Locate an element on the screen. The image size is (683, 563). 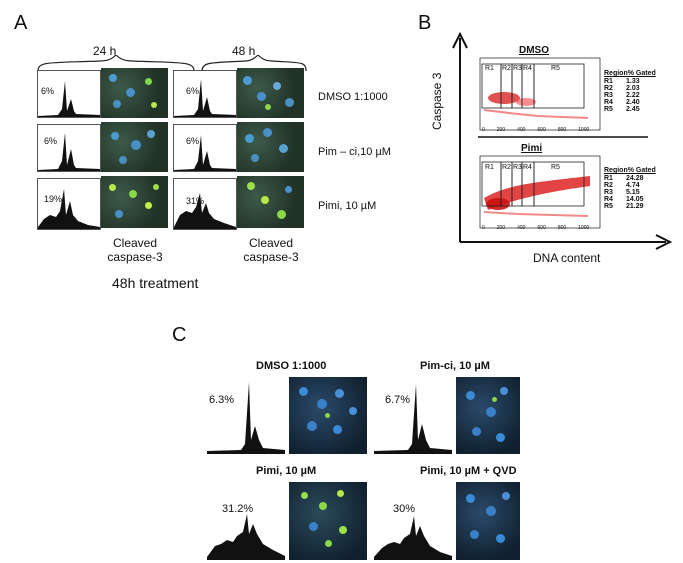
x-axis-label: DNA content is located at coordinates (567, 258).